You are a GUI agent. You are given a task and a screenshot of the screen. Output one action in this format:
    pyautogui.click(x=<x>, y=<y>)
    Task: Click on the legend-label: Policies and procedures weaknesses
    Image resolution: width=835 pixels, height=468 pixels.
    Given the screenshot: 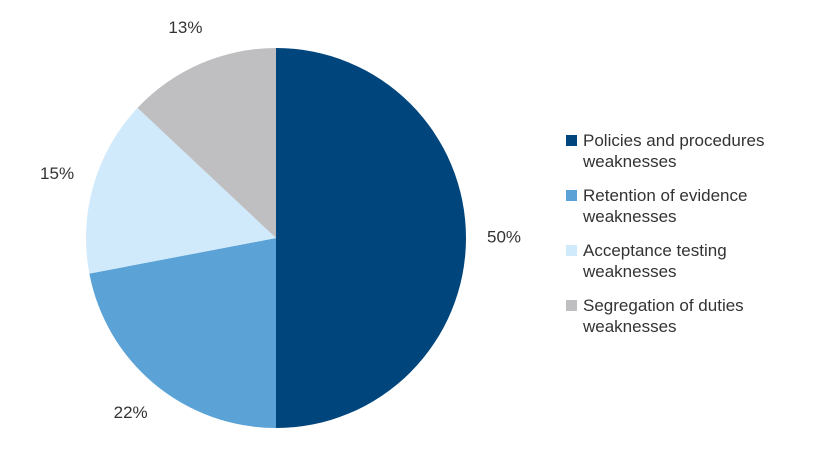 What is the action you would take?
    pyautogui.click(x=674, y=151)
    